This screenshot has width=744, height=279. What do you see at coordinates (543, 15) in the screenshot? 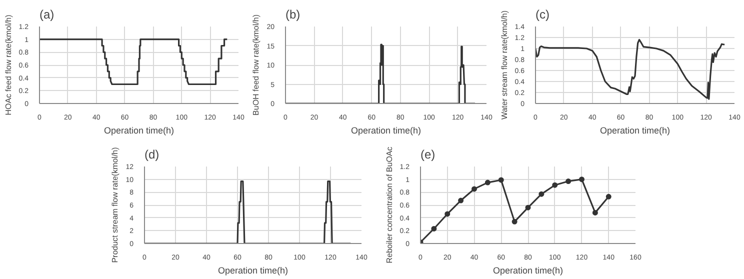
I see `chart-title: (c)` at bounding box center [543, 15].